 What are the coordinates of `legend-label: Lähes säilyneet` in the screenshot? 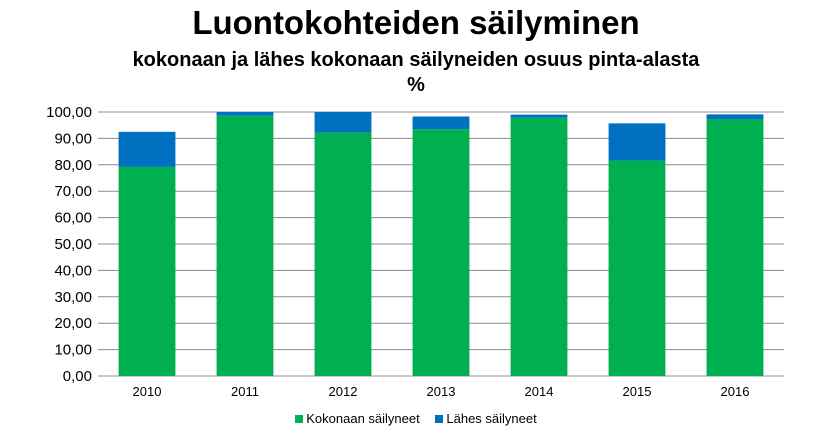 It's located at (491, 418).